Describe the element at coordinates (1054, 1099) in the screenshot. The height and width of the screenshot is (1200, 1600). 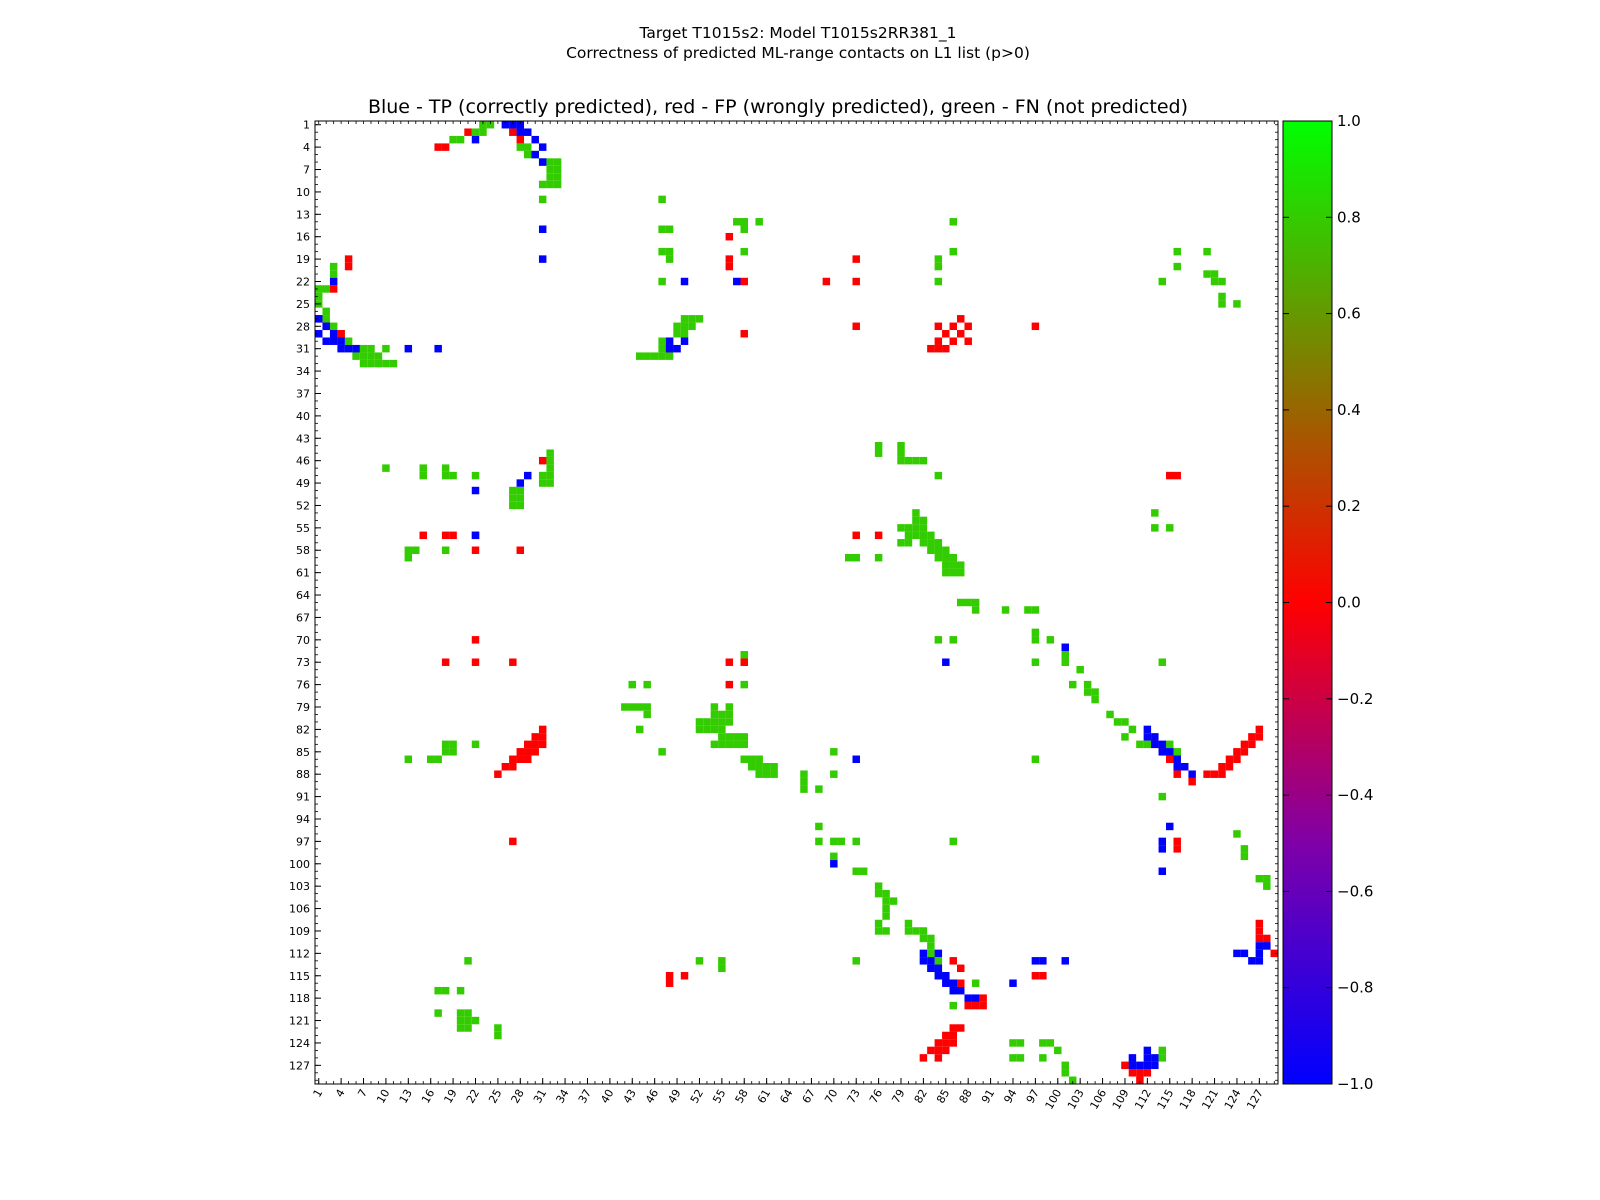
I see `x-tick-label: 100` at that location.